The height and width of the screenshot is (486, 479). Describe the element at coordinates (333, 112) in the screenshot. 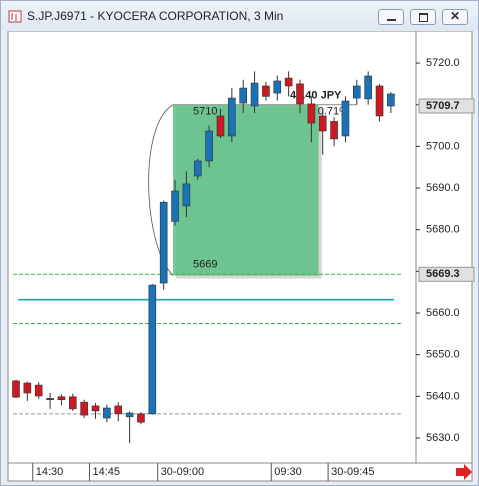

I see `measure-percent: 0.71%` at that location.